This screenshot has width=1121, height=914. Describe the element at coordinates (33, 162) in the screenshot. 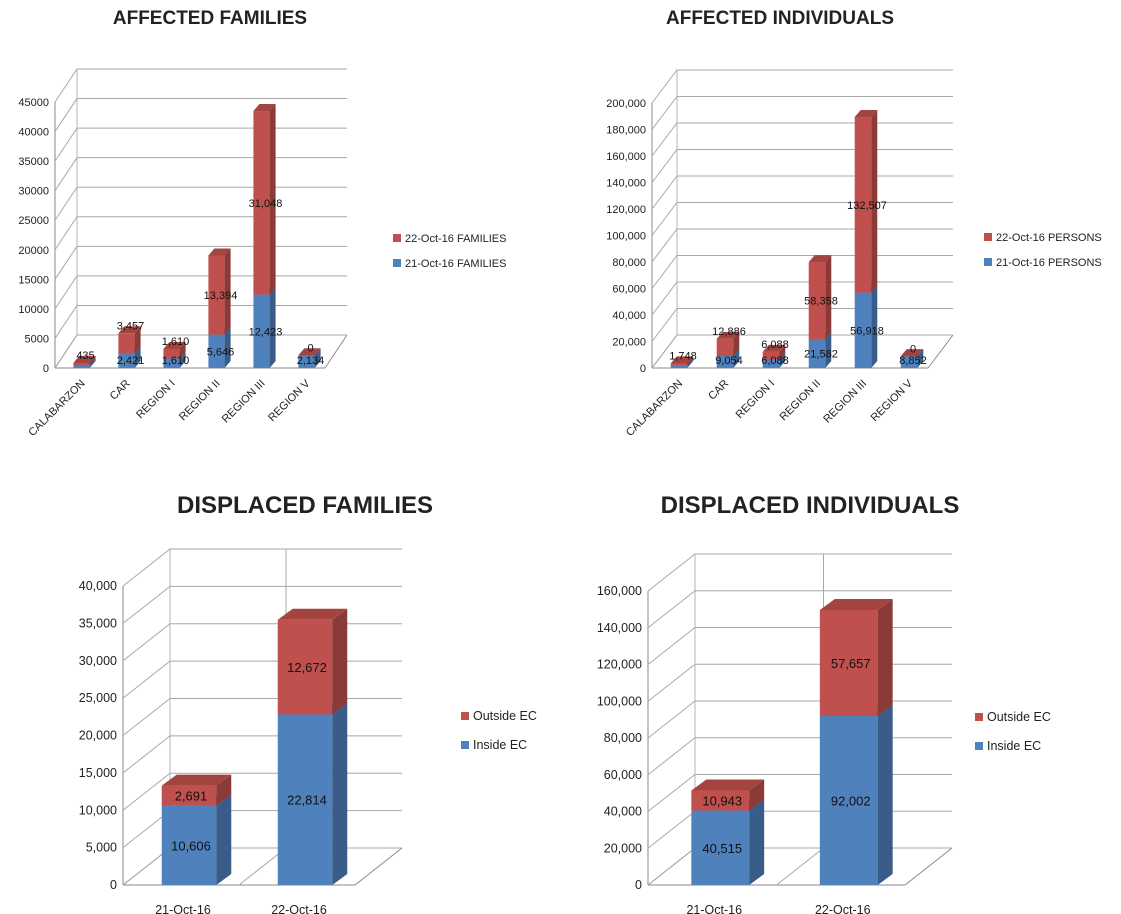

I see `y-tick-label: 35000` at that location.